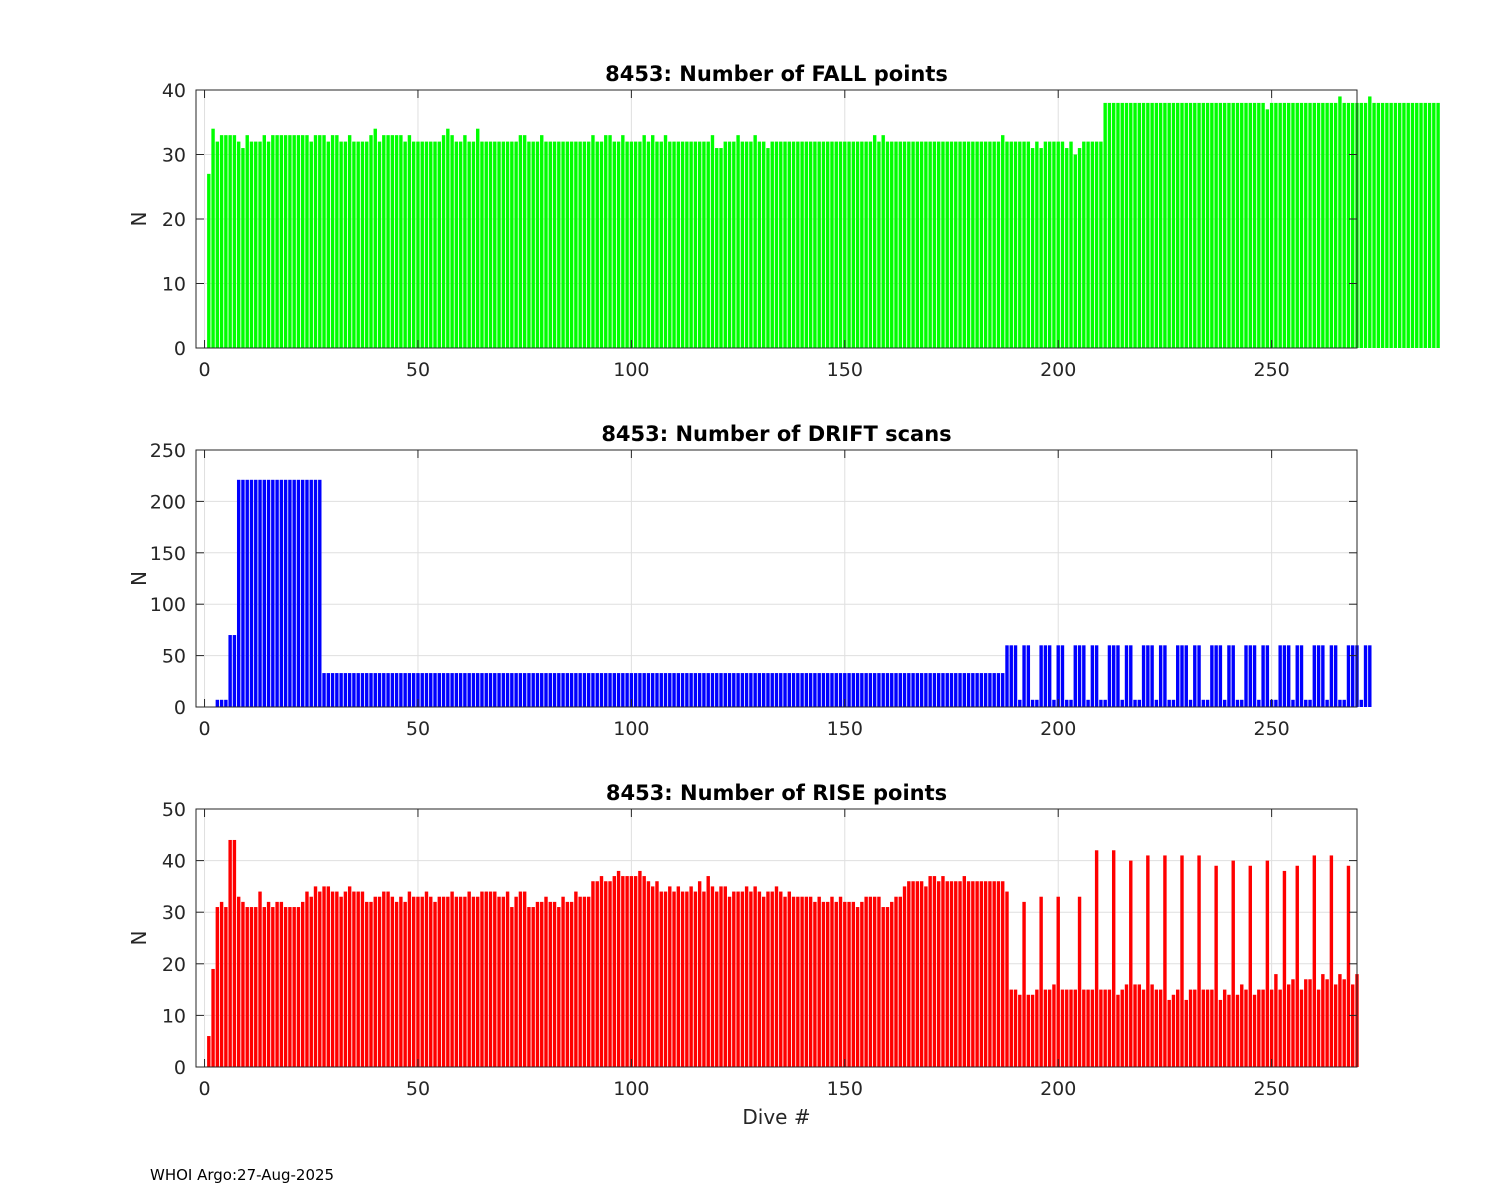 This screenshot has height=1200, width=1500. I want to click on fall-xtick-label: 150, so click(845, 370).